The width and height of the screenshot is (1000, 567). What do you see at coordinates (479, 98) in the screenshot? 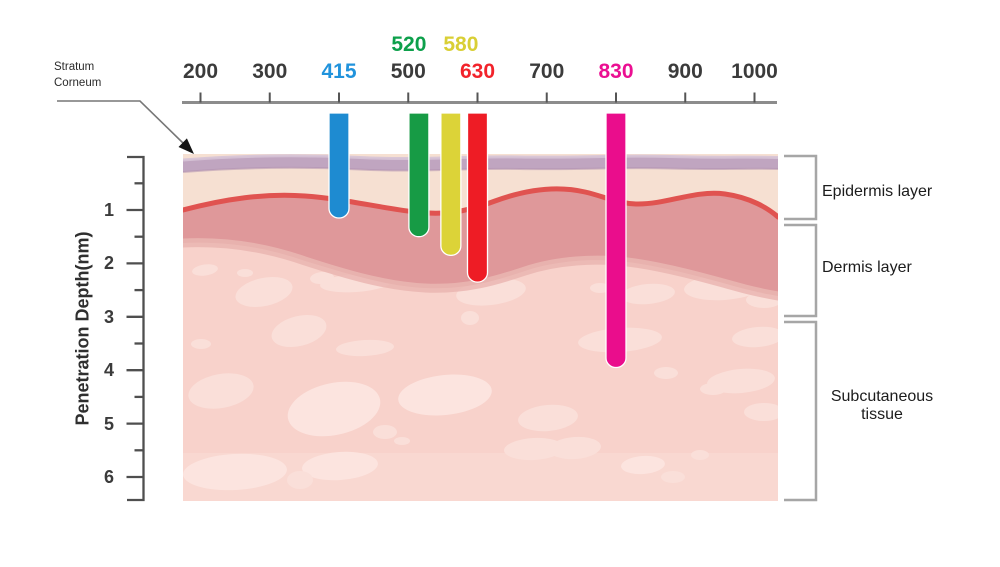
I see `wavelength-axis` at bounding box center [479, 98].